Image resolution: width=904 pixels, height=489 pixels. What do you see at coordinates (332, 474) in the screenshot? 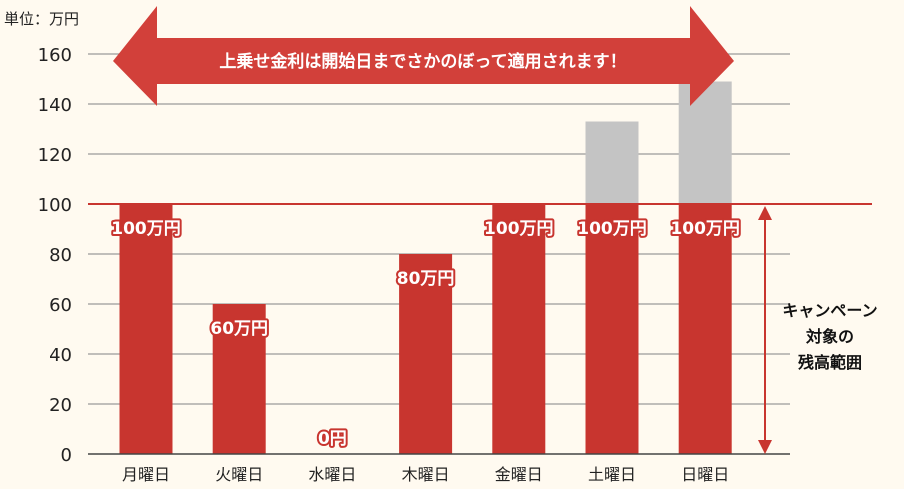
I see `x-tick-label-2: 水曜日` at bounding box center [332, 474].